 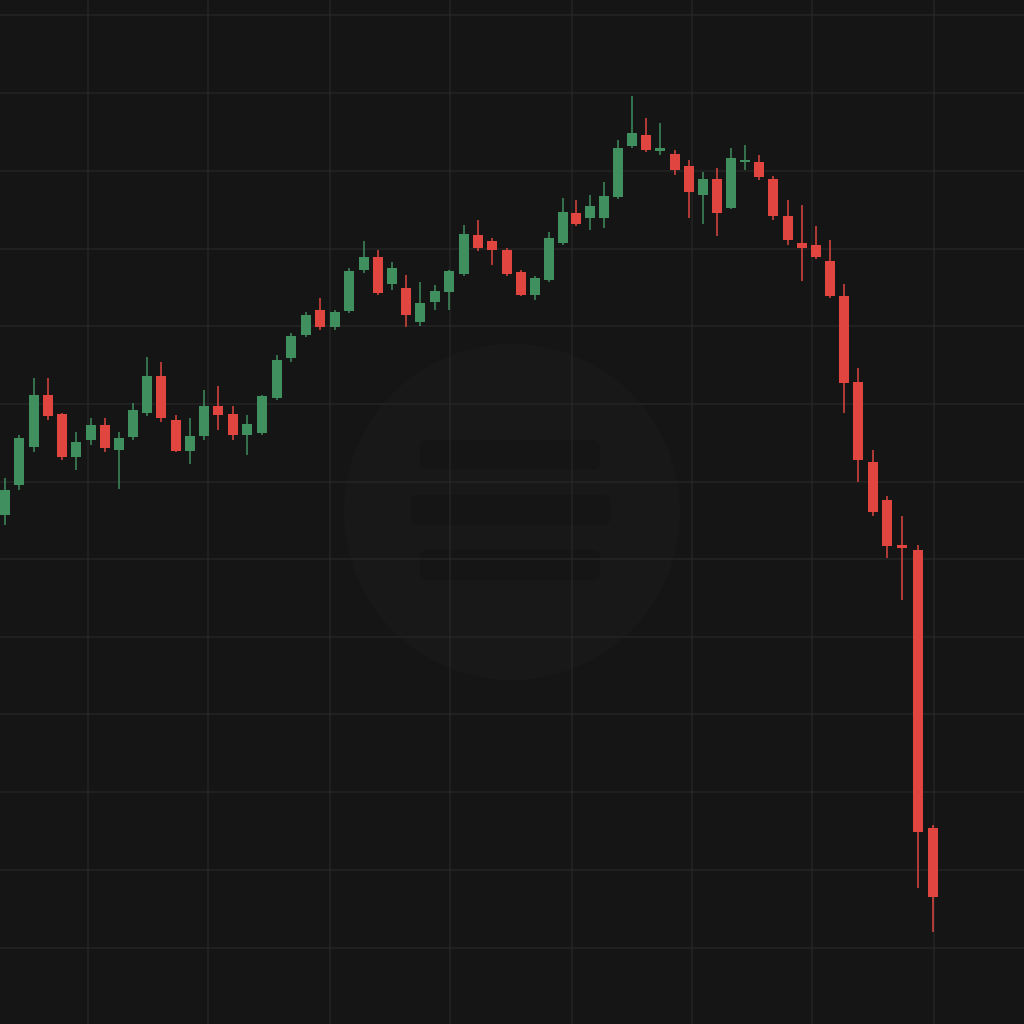 I want to click on watermark-circle, so click(x=512, y=512).